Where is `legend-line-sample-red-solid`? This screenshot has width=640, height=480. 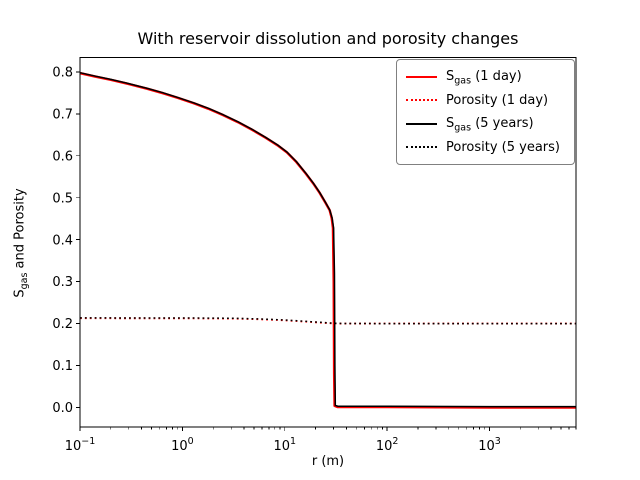
legend-line-sample-red-solid is located at coordinates (421, 76).